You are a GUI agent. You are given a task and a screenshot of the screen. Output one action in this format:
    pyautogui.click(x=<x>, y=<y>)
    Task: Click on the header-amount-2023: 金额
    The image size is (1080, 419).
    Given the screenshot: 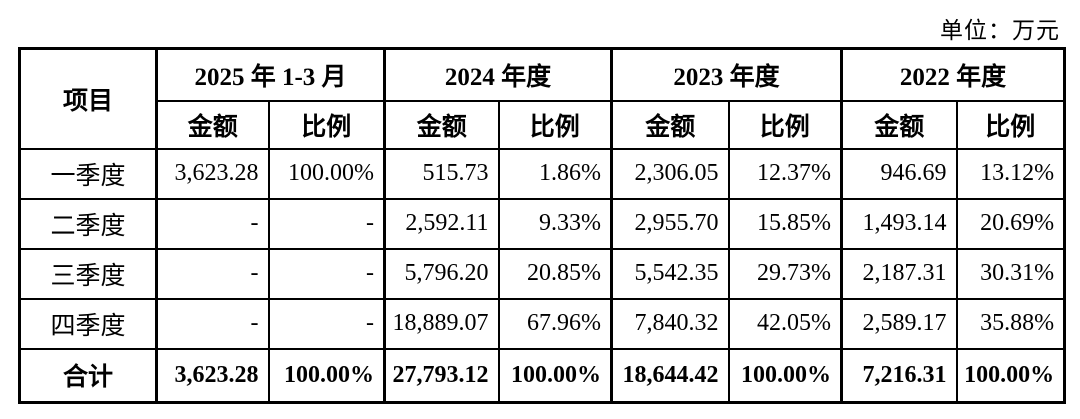 What is the action you would take?
    pyautogui.click(x=670, y=124)
    